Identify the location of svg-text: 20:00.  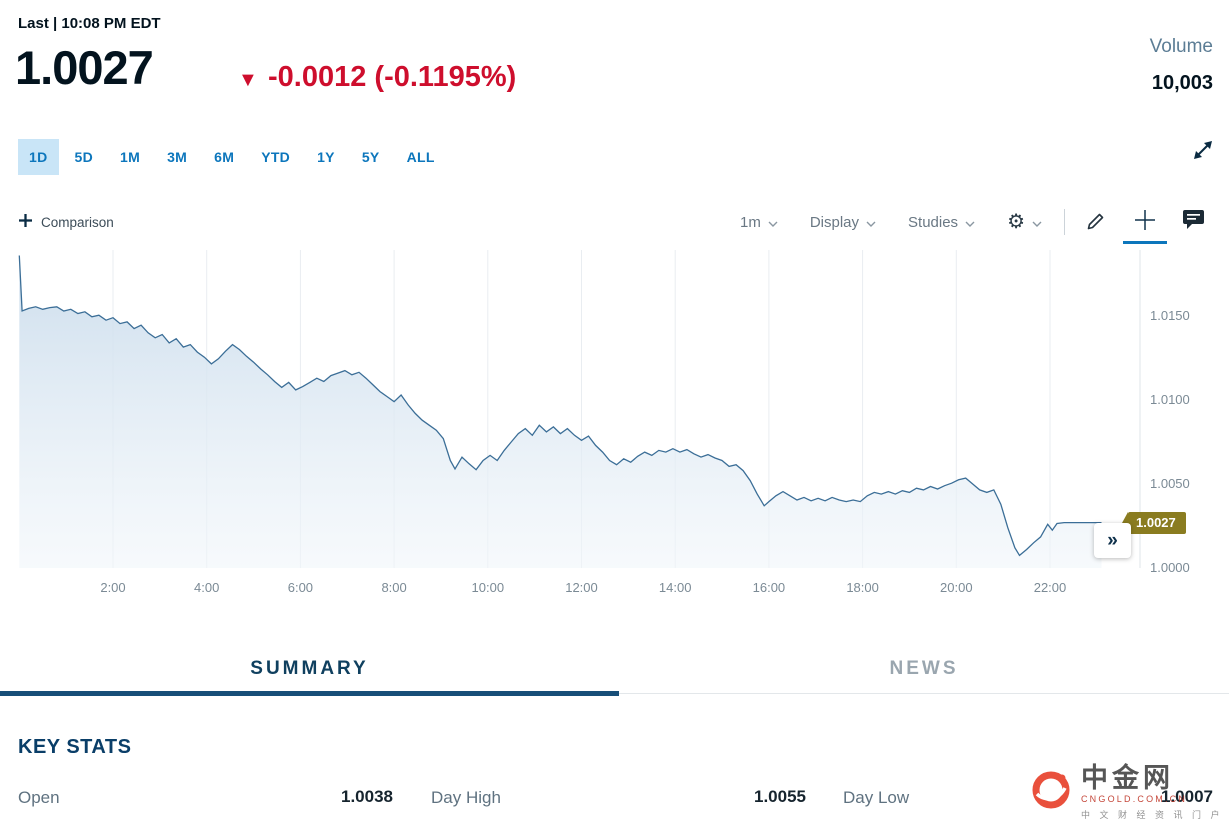
(956, 587).